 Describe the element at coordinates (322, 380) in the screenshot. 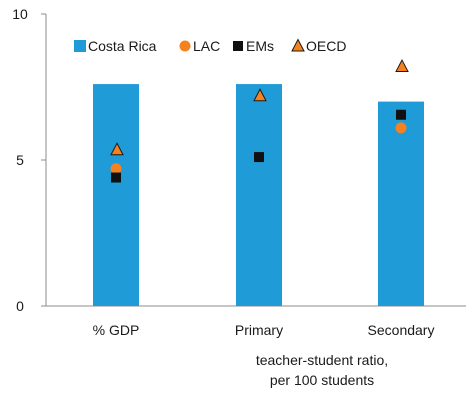

I see `x-axis-label-line-2: per 100 students` at that location.